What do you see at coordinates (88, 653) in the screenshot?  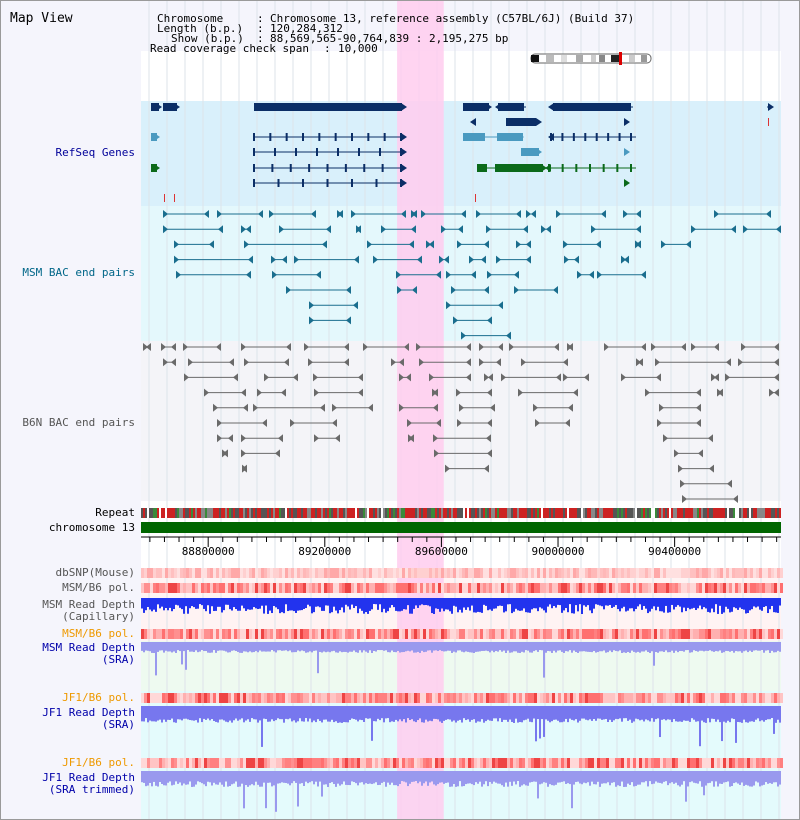 I see `track-label-msm-depth-sra: MSM Read Depth (SRA)` at bounding box center [88, 653].